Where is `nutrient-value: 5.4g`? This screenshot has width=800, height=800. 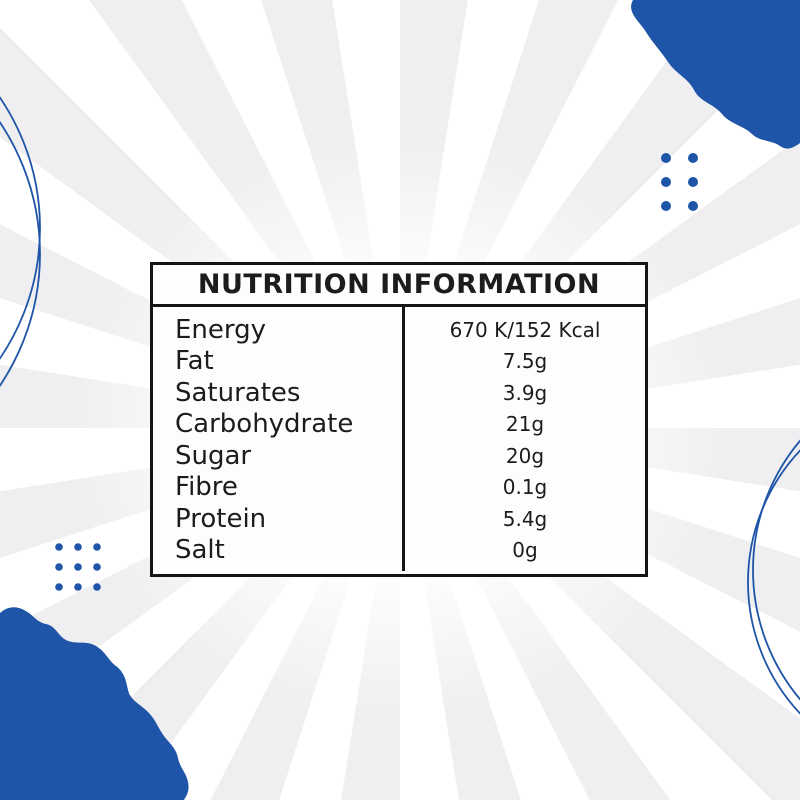
nutrient-value: 5.4g is located at coordinates (525, 518).